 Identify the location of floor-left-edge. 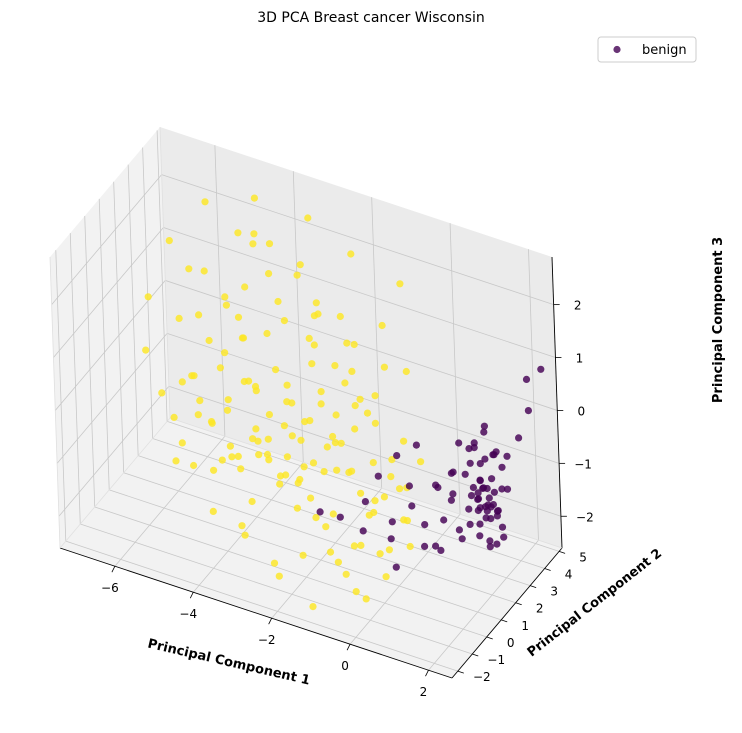
(115, 483).